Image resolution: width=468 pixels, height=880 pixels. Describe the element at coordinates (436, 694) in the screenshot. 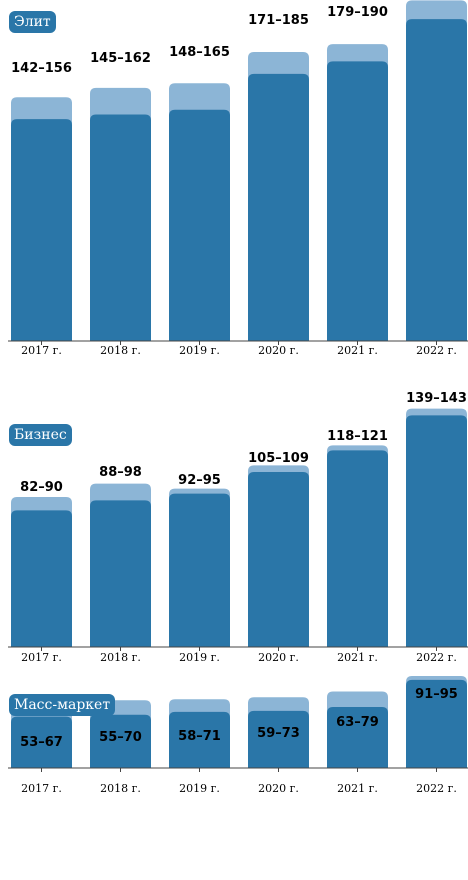

I see `data-label: 91–95` at that location.